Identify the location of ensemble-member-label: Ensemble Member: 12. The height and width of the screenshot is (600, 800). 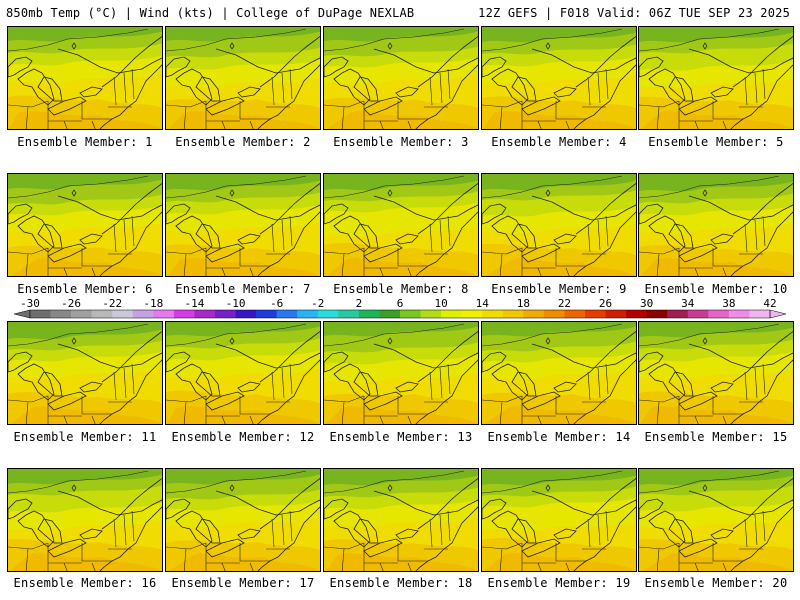
(243, 437).